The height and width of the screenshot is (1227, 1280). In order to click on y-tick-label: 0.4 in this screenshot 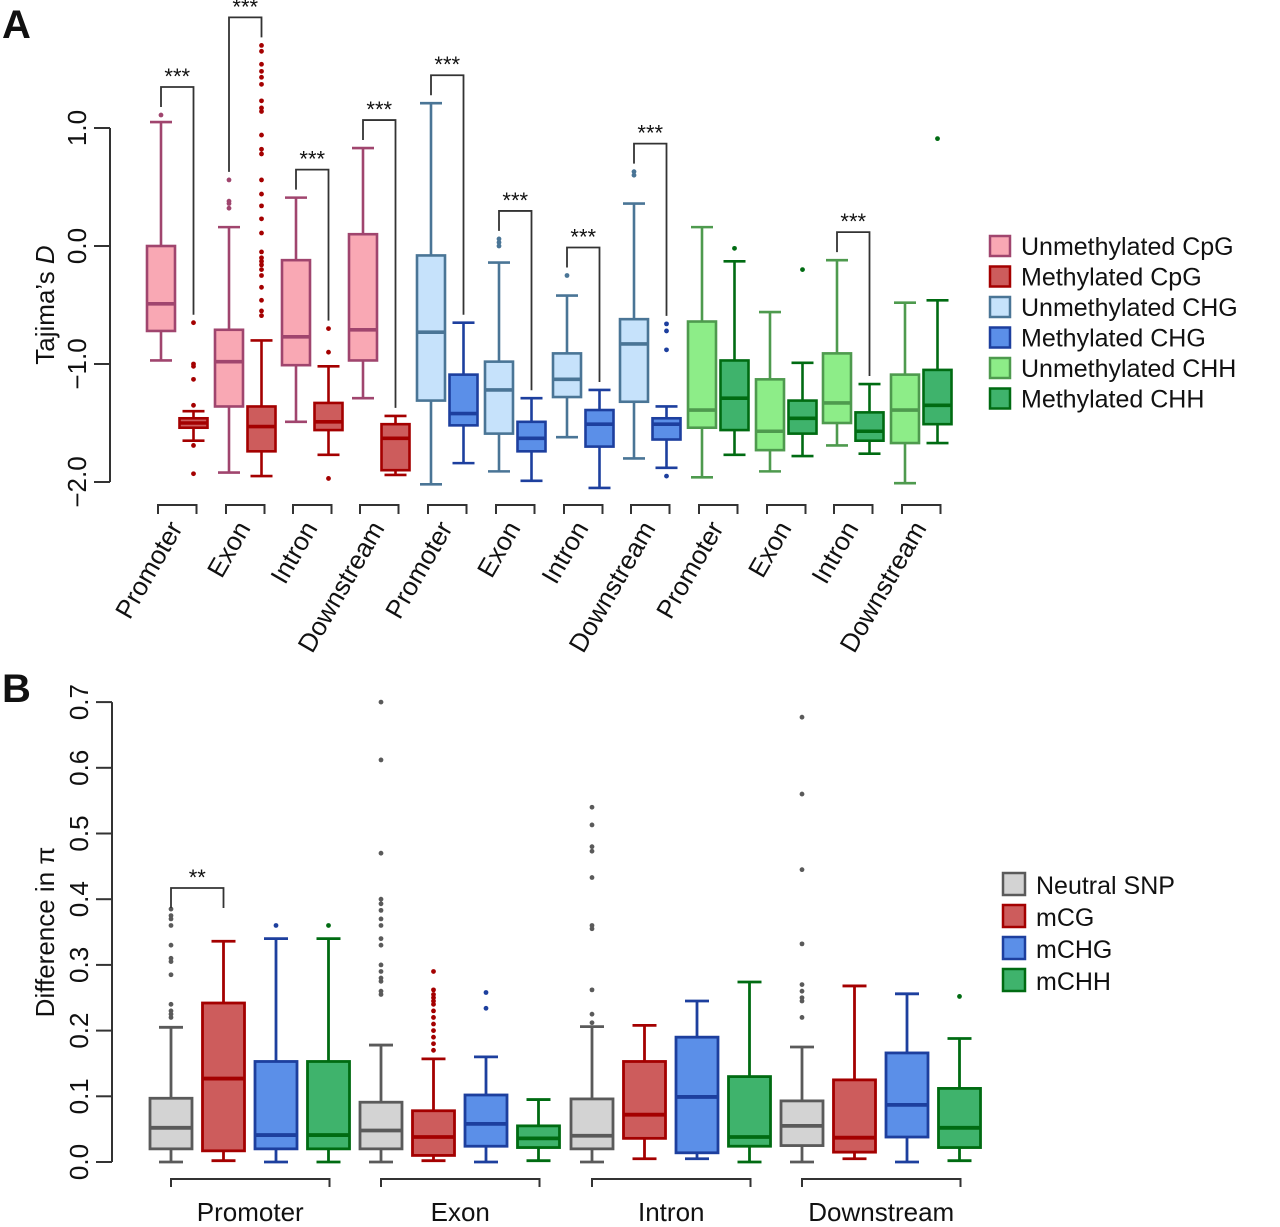, I will do `click(79, 899)`.